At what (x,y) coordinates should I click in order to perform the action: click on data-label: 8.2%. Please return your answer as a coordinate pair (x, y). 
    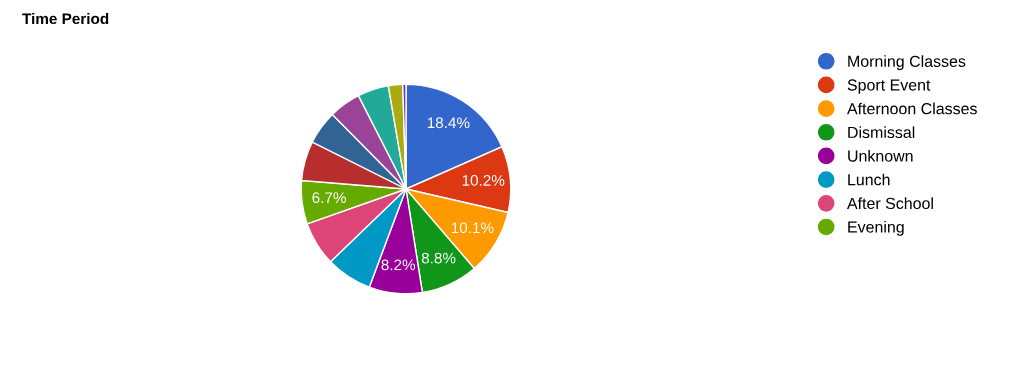
    Looking at the image, I should click on (398, 265).